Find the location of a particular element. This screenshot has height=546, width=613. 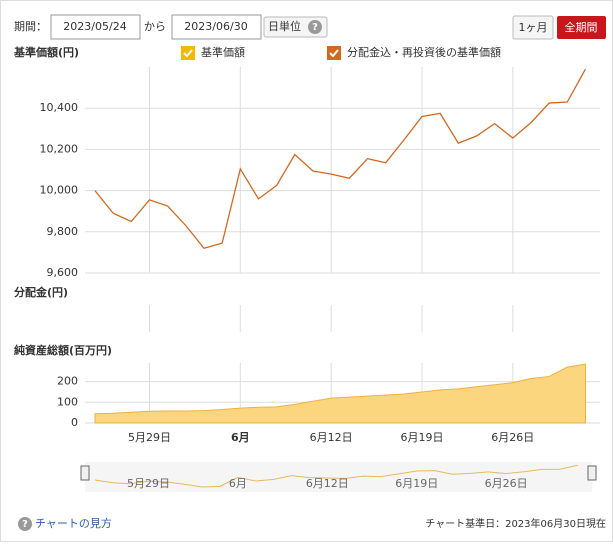

assets-area is located at coordinates (340, 393).